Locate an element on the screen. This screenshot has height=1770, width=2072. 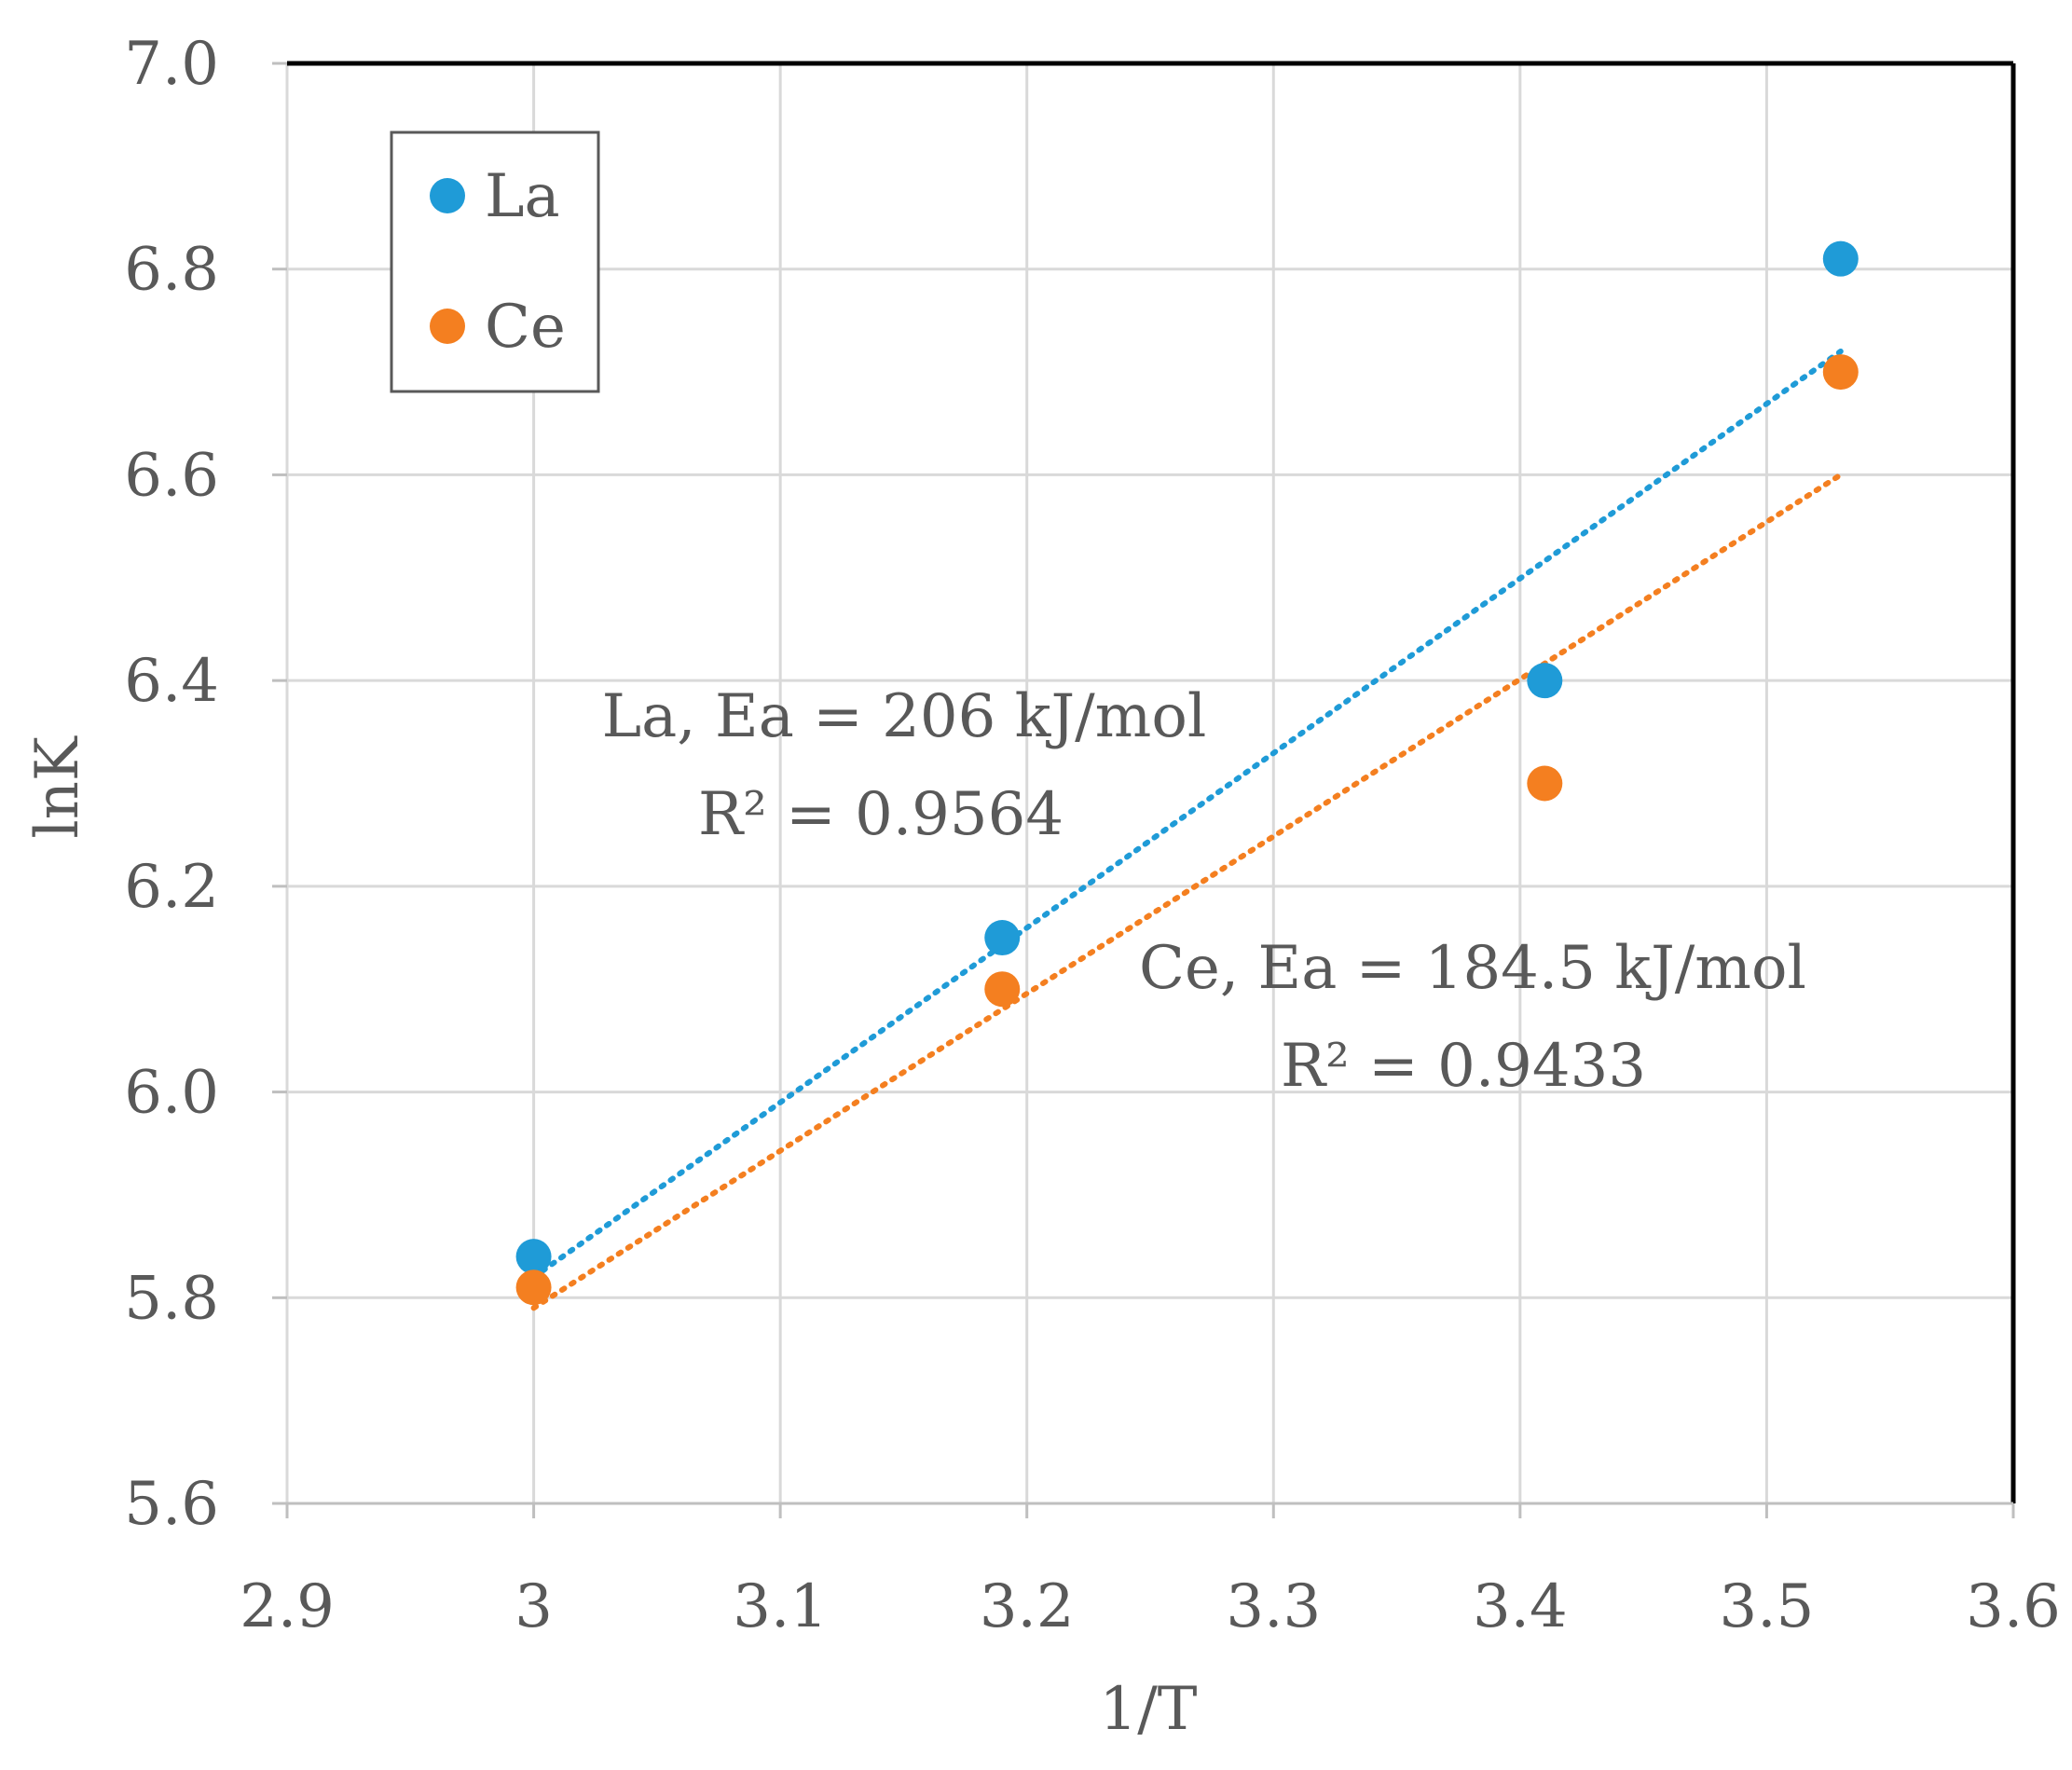
annotation-la-ea: La, Ea = 206 kJ/mol is located at coordinates (904, 717).